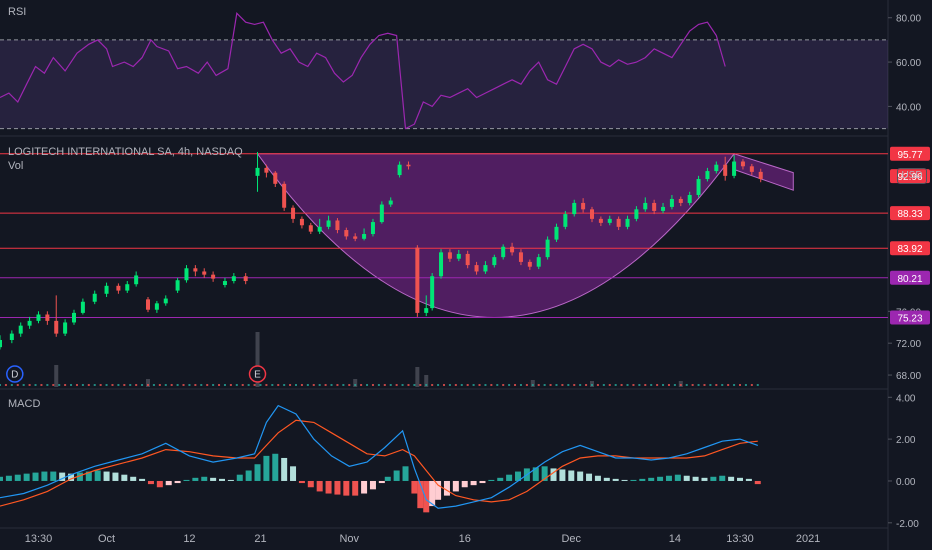 This screenshot has width=932, height=550. I want to click on price-badge-label: 88.33, so click(909, 214).